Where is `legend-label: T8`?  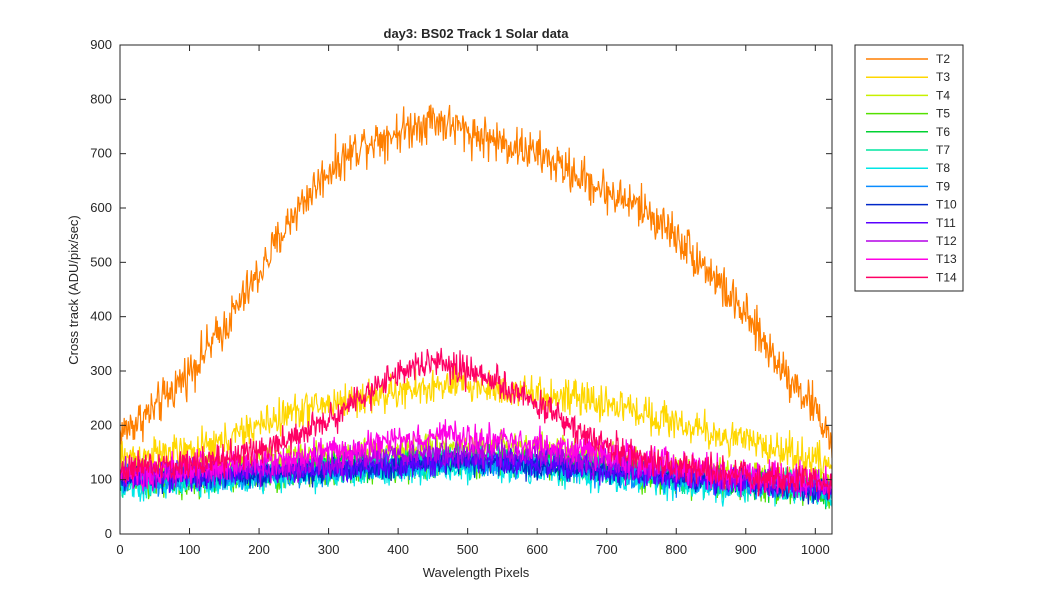 legend-label: T8 is located at coordinates (943, 168).